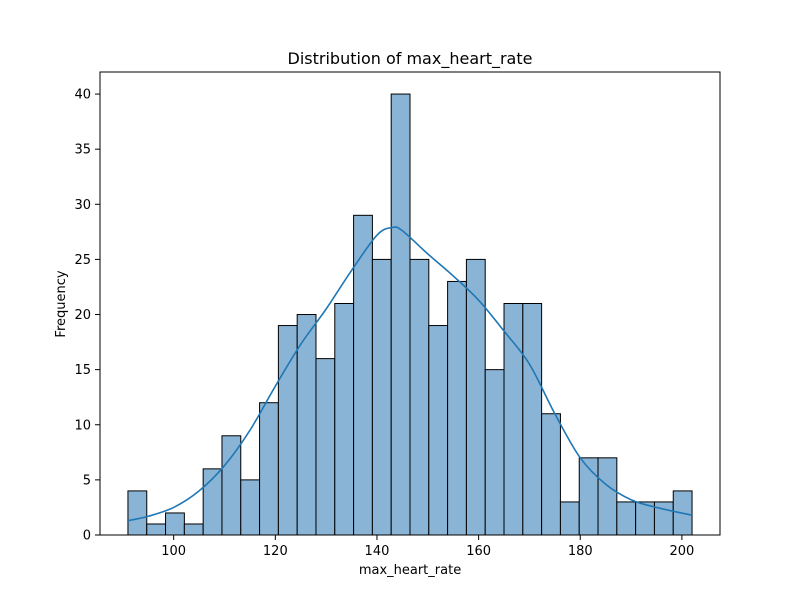 The height and width of the screenshot is (600, 800). I want to click on y-tick-label: 15, so click(82, 370).